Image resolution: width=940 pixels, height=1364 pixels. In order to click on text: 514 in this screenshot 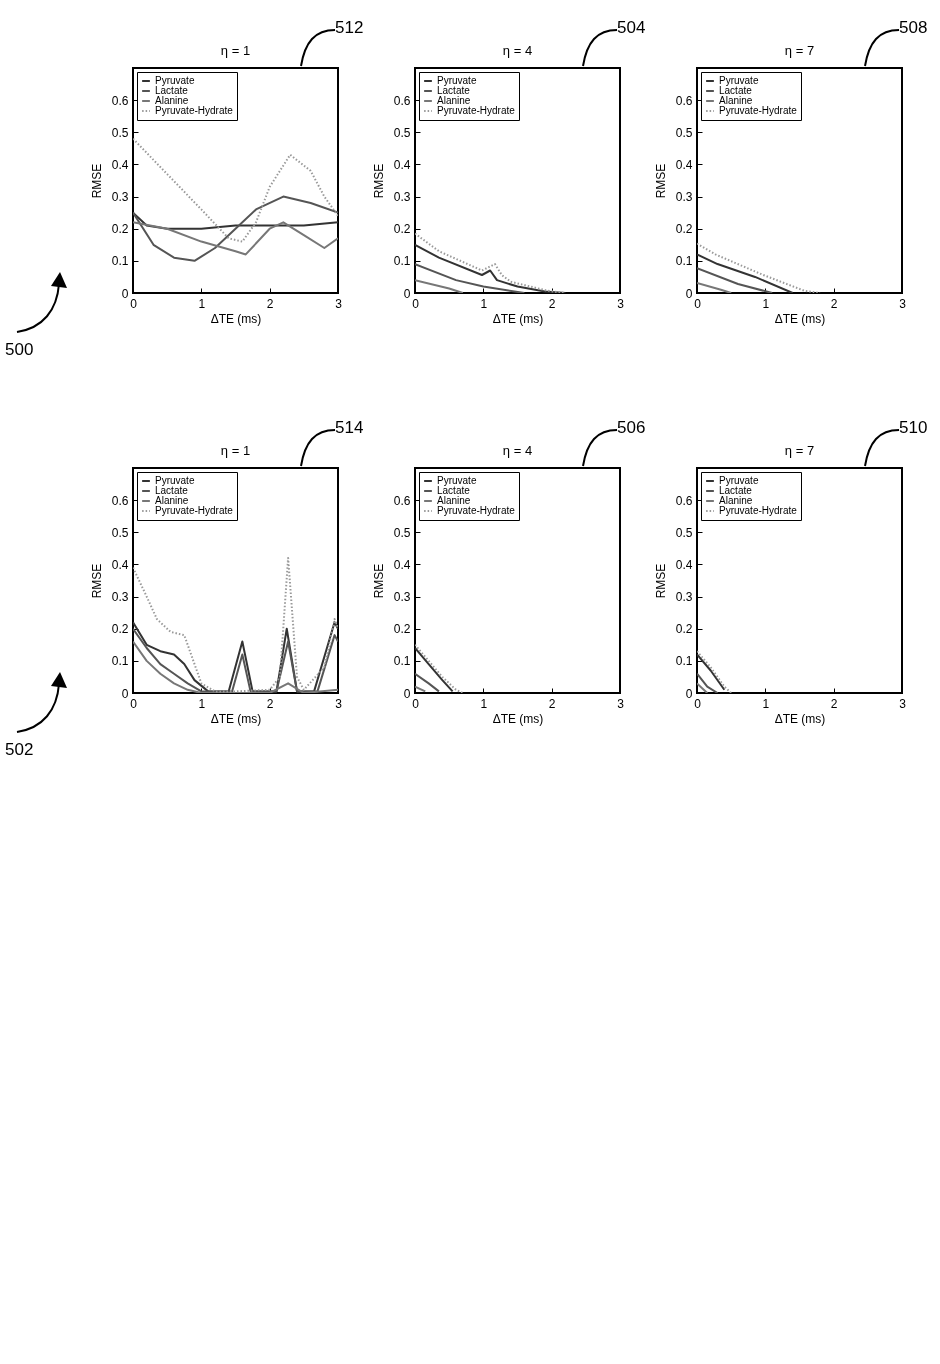, I will do `click(349, 428)`.